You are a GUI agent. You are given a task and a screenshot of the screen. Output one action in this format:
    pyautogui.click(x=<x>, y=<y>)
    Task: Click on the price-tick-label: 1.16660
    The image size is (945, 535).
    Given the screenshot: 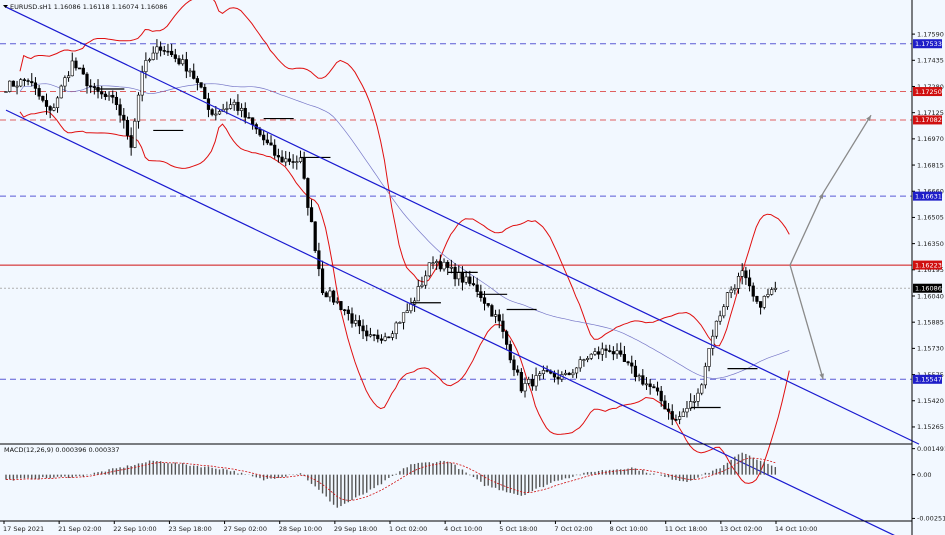 What is the action you would take?
    pyautogui.click(x=930, y=192)
    